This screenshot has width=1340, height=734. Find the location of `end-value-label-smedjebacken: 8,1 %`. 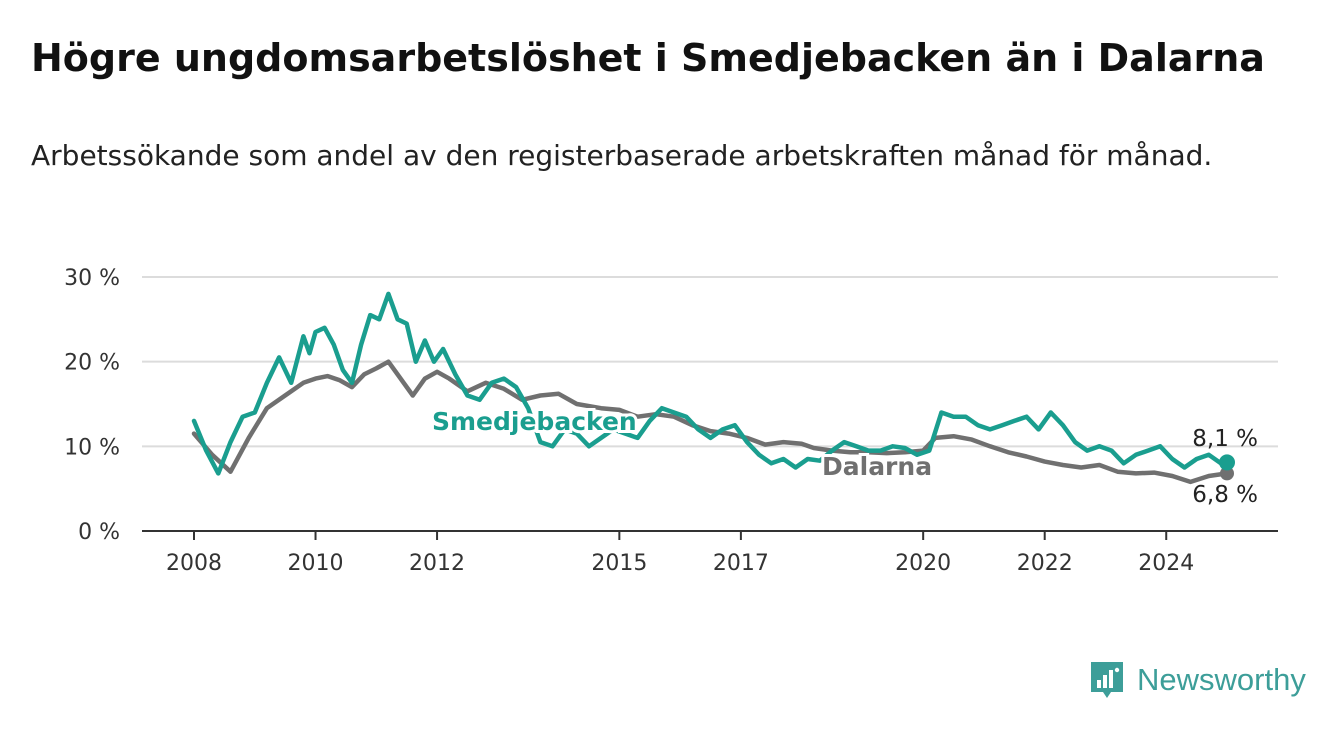

end-value-label-smedjebacken: 8,1 % is located at coordinates (1225, 439).